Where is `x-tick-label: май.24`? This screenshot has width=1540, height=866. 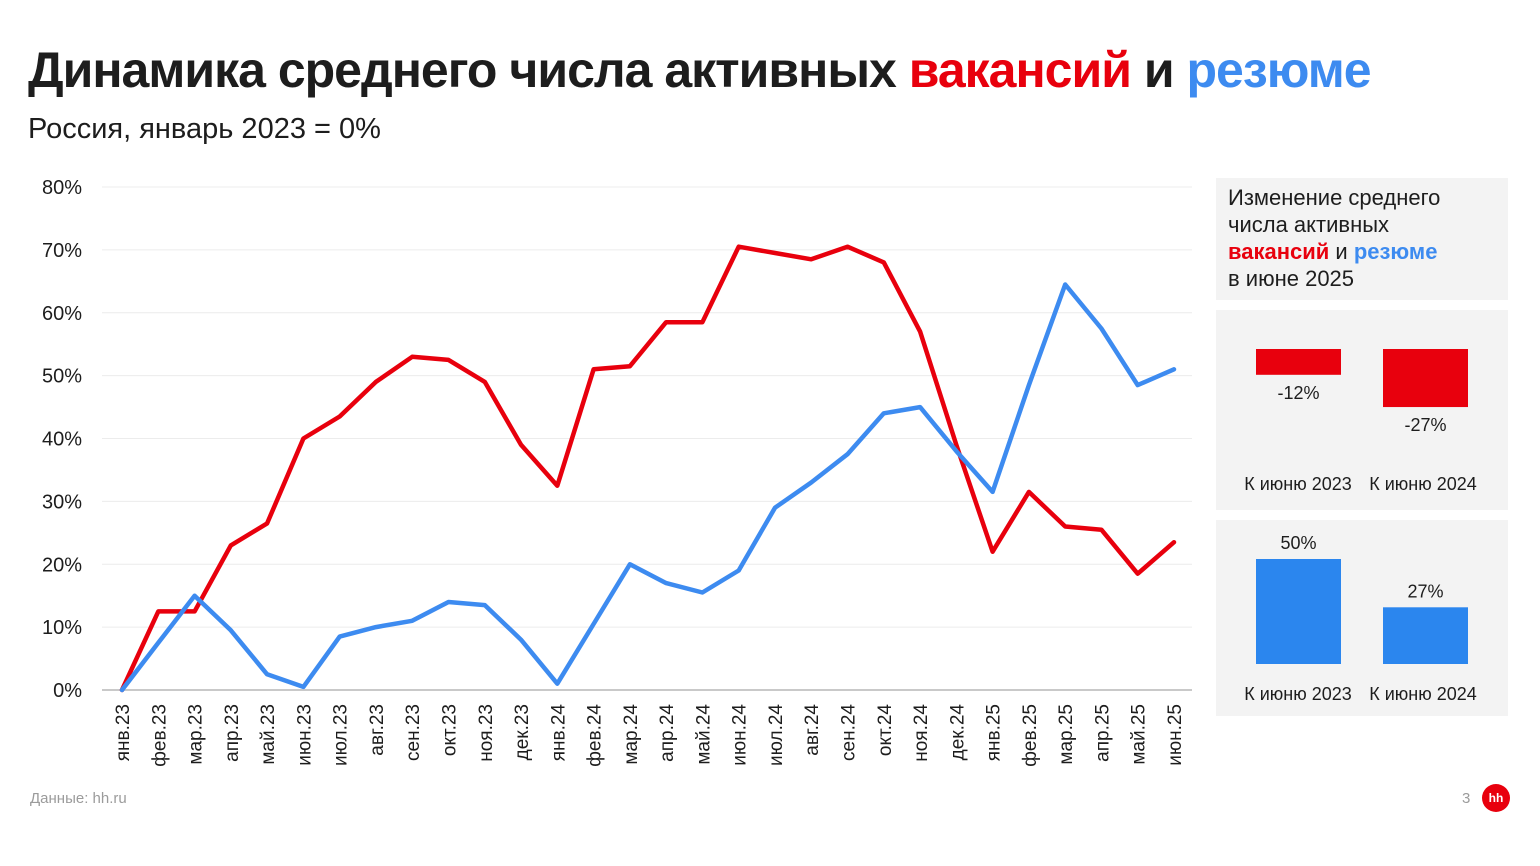 x-tick-label: май.24 is located at coordinates (703, 734).